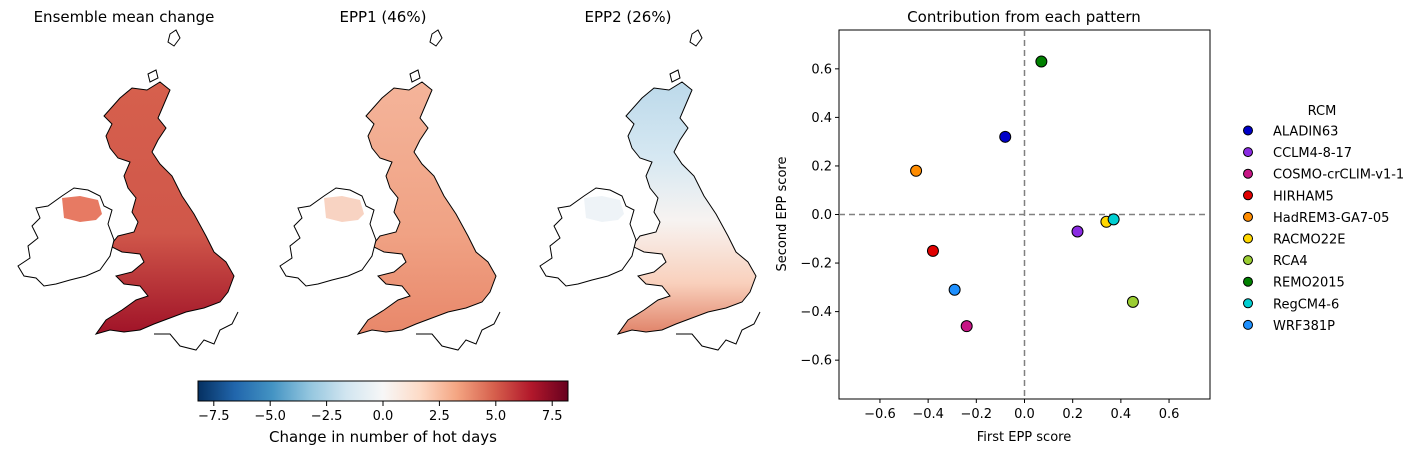 The image size is (1427, 454). I want to click on colorbar-tick-label: 2.5, so click(439, 416).